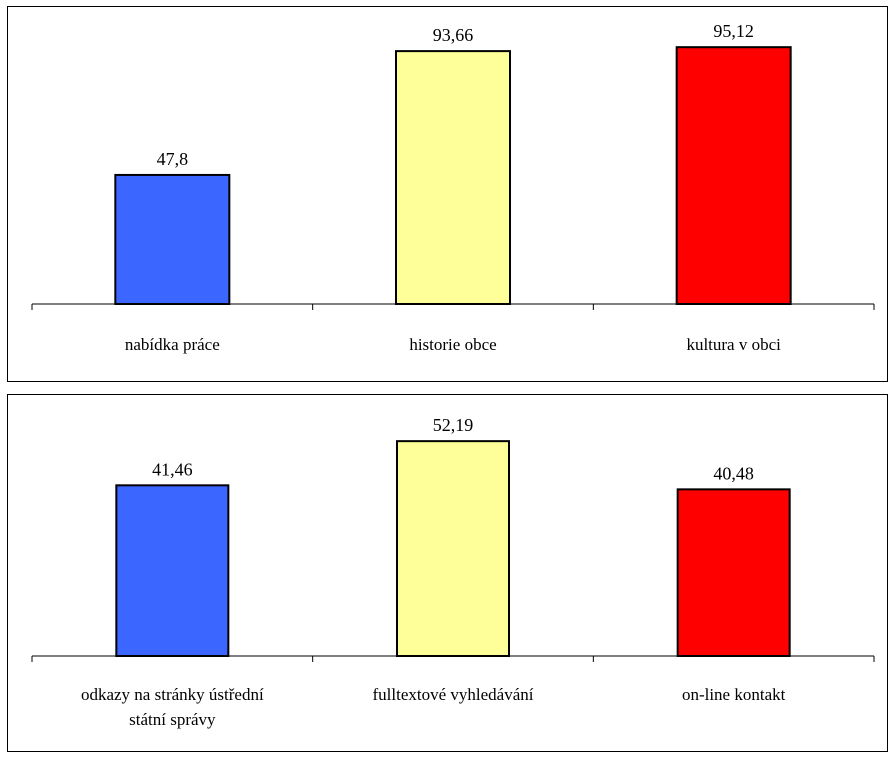 This screenshot has height=760, width=895. I want to click on chart-2-category-label-1: odkazy na stránky ústřední státní správy, so click(172, 707).